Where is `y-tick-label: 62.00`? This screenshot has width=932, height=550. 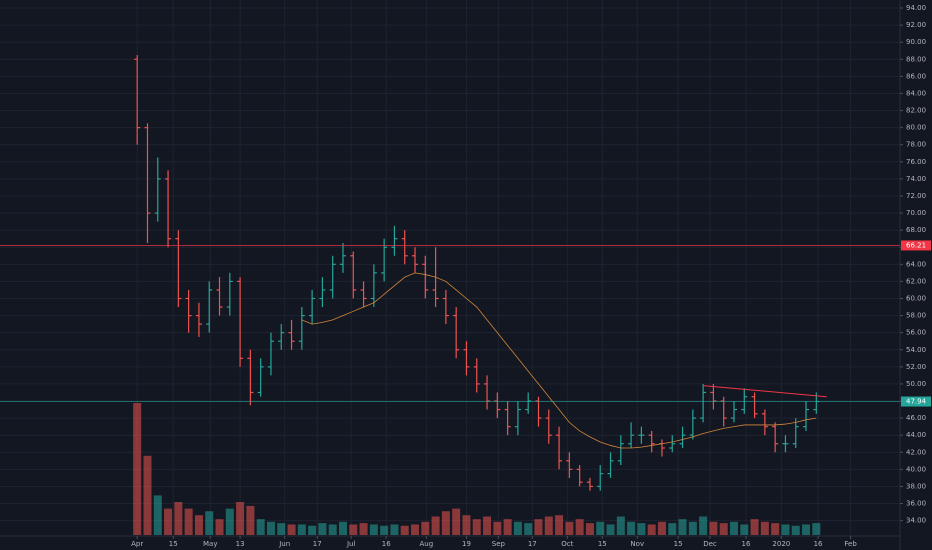 y-tick-label: 62.00 is located at coordinates (916, 281).